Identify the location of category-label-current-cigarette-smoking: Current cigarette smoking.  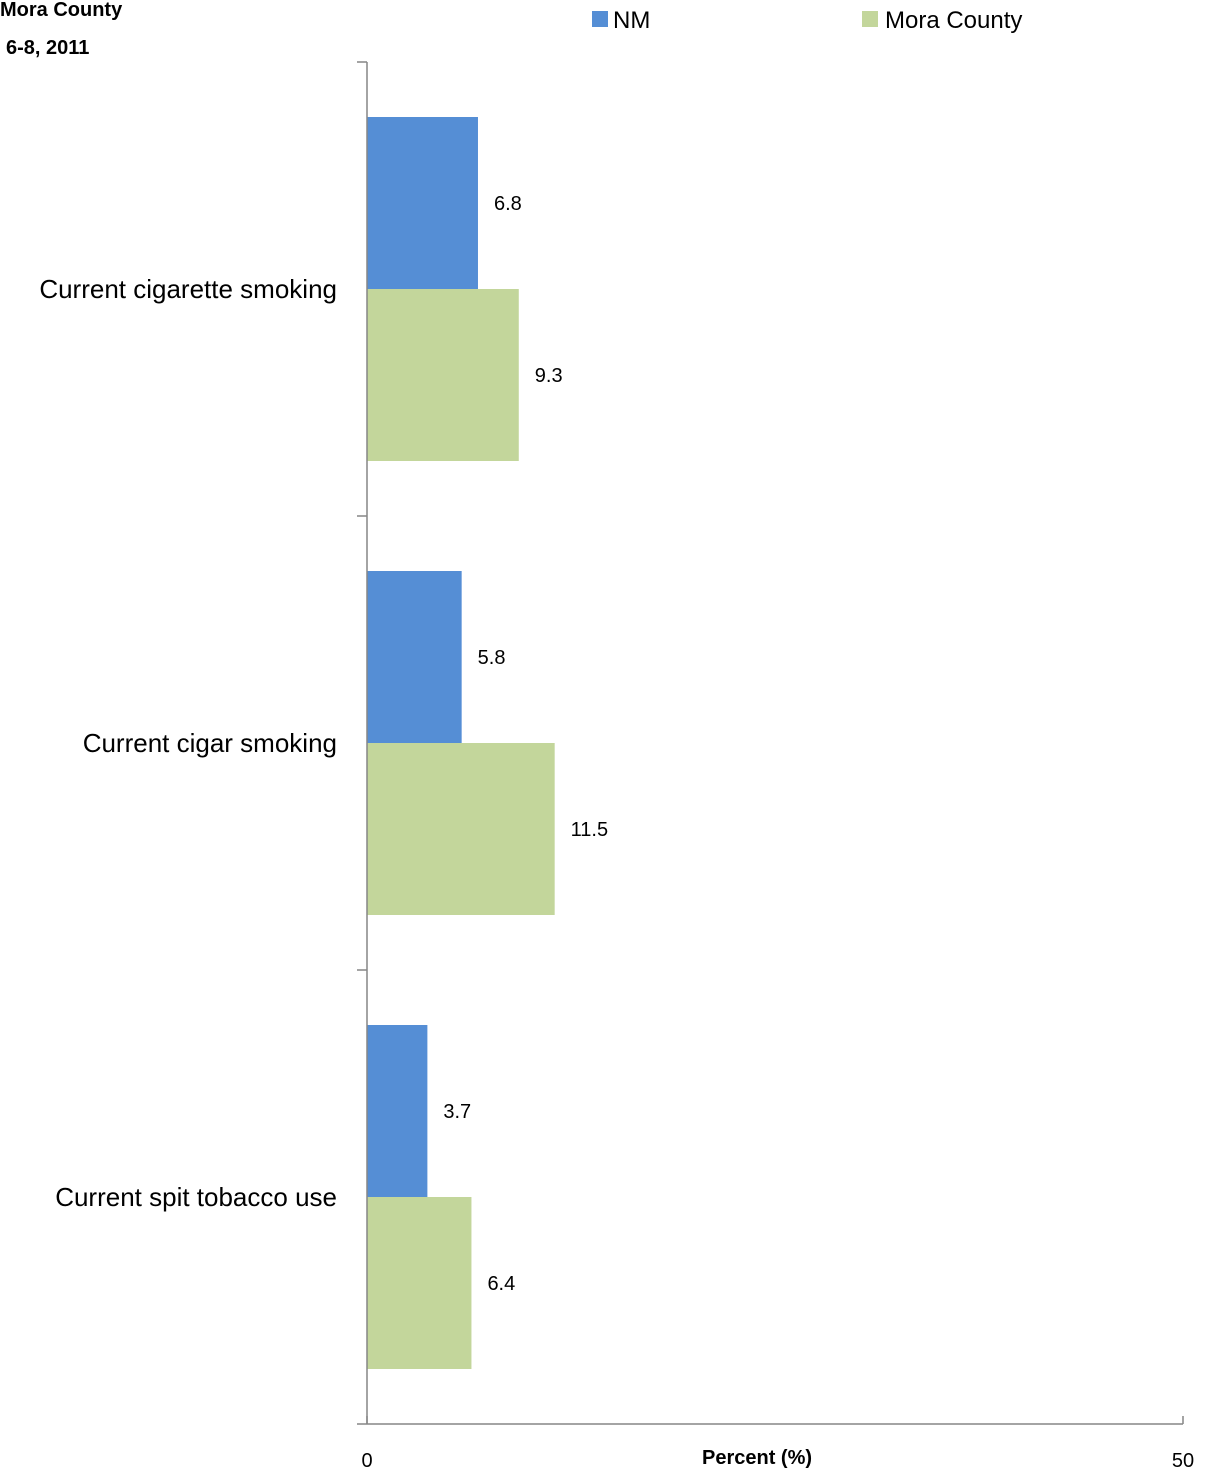
(188, 289).